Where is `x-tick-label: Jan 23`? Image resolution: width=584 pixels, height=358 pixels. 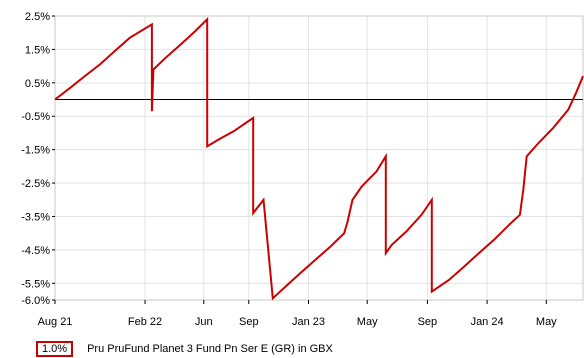
x-tick-label: Jan 23 is located at coordinates (308, 322).